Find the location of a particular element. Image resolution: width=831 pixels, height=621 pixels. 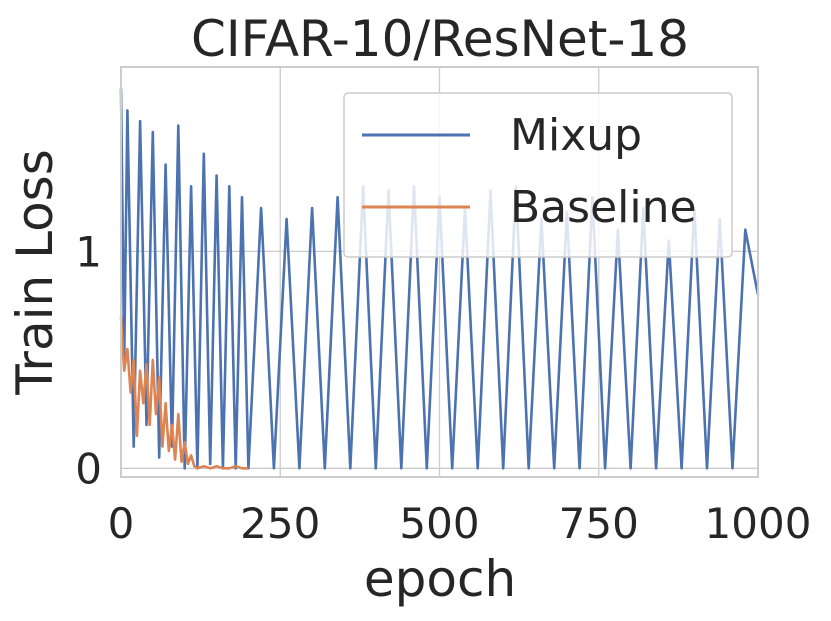

x-tick-label: 1000 is located at coordinates (758, 523).